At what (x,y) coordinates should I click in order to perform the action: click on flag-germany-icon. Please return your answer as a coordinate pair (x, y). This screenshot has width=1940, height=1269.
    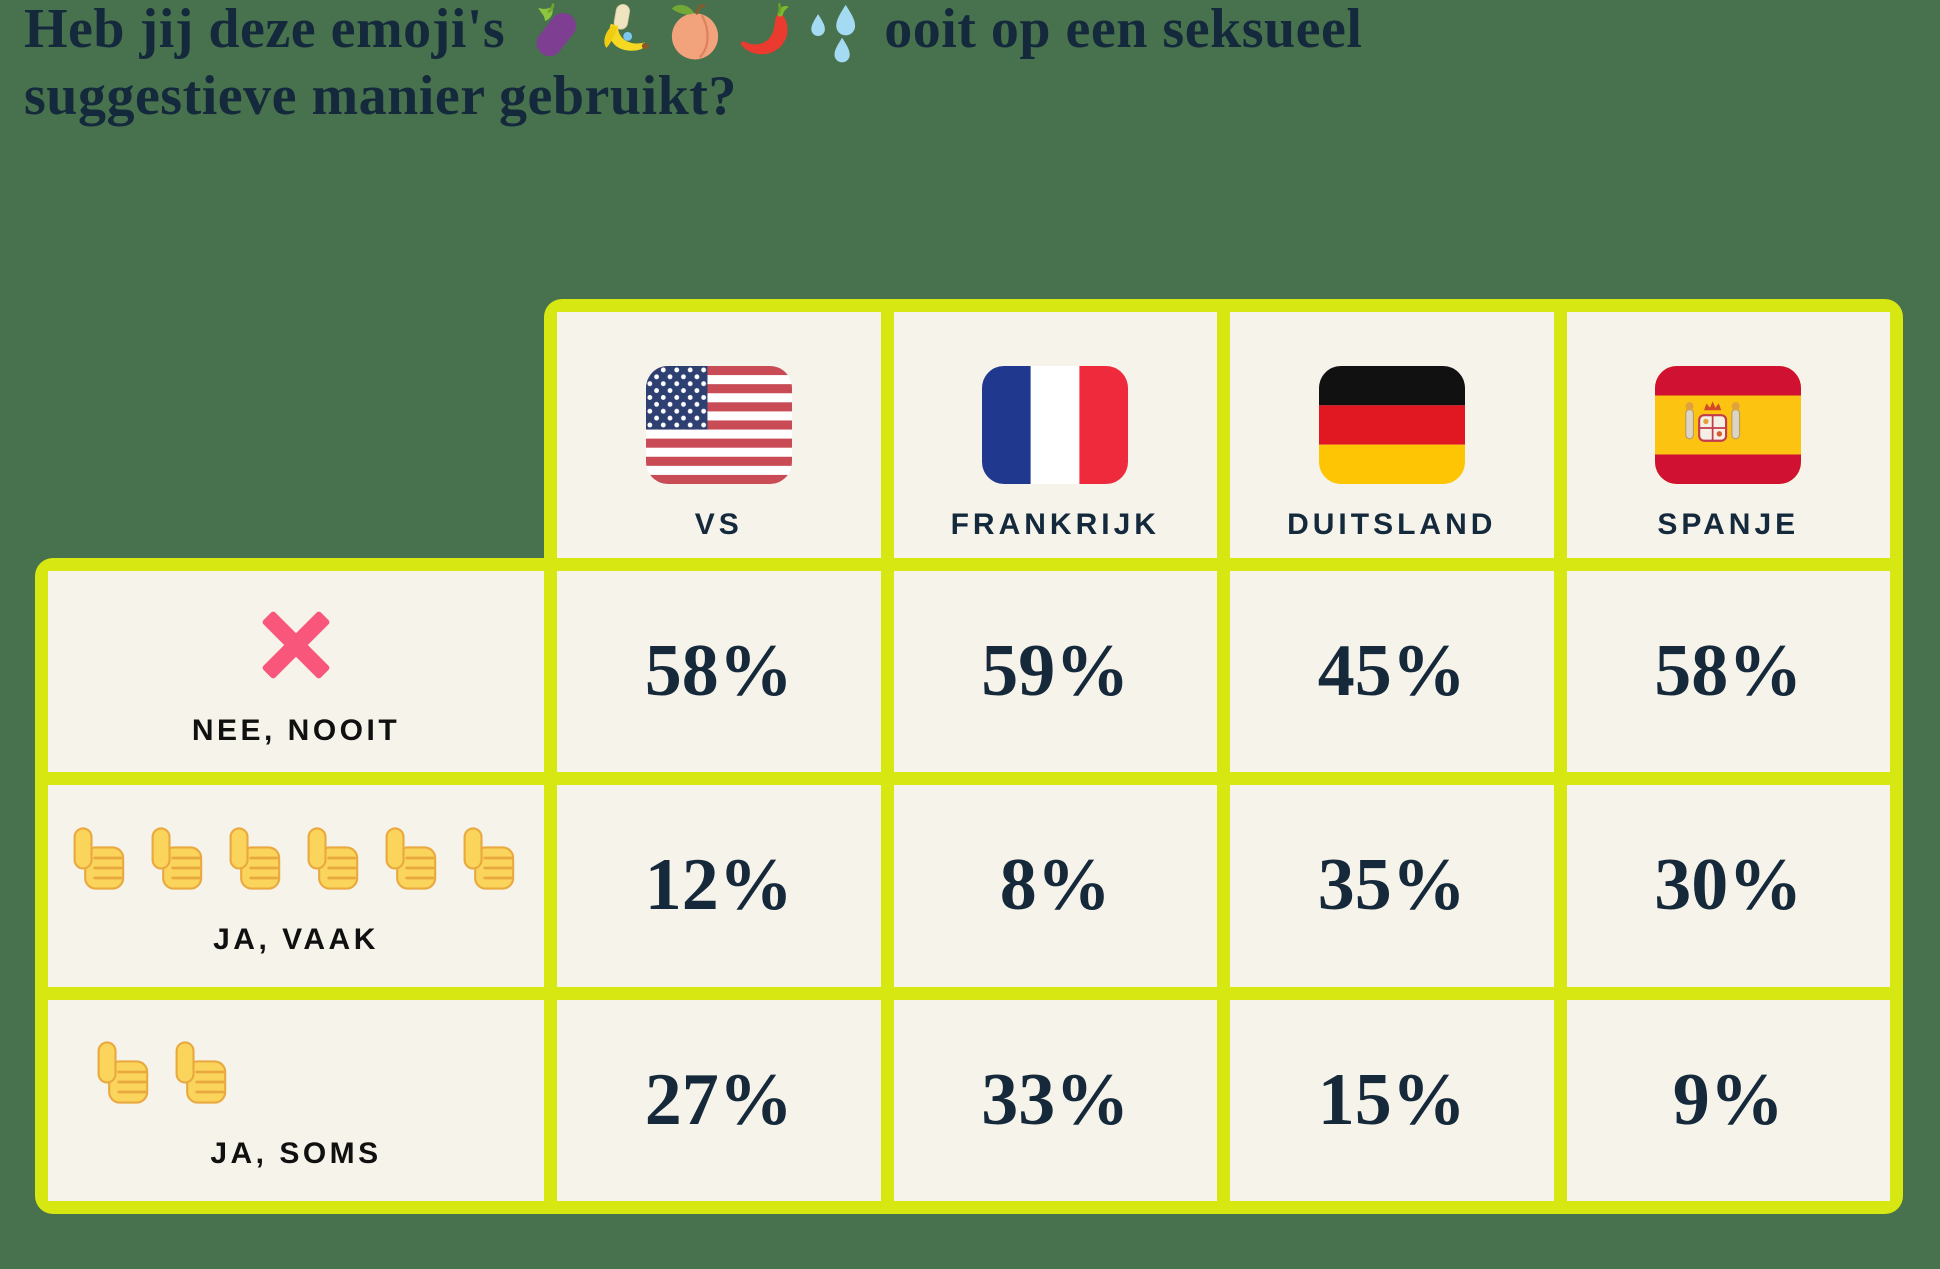
    Looking at the image, I should click on (1392, 425).